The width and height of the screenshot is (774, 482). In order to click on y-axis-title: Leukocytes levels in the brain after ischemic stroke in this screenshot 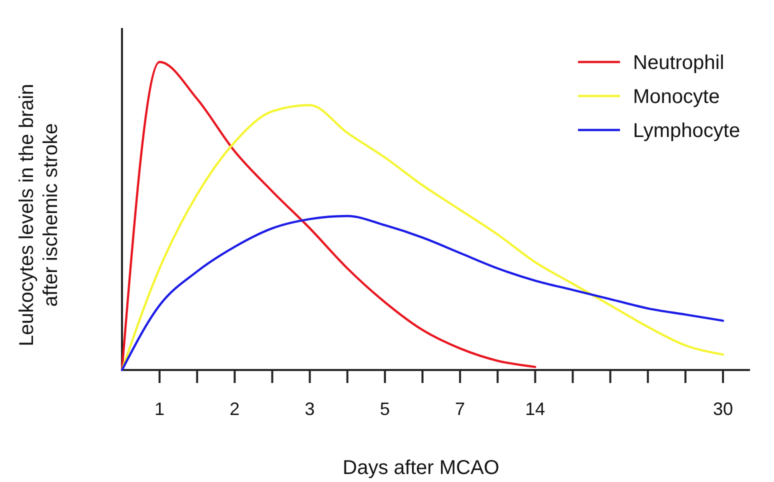, I will do `click(39, 215)`.